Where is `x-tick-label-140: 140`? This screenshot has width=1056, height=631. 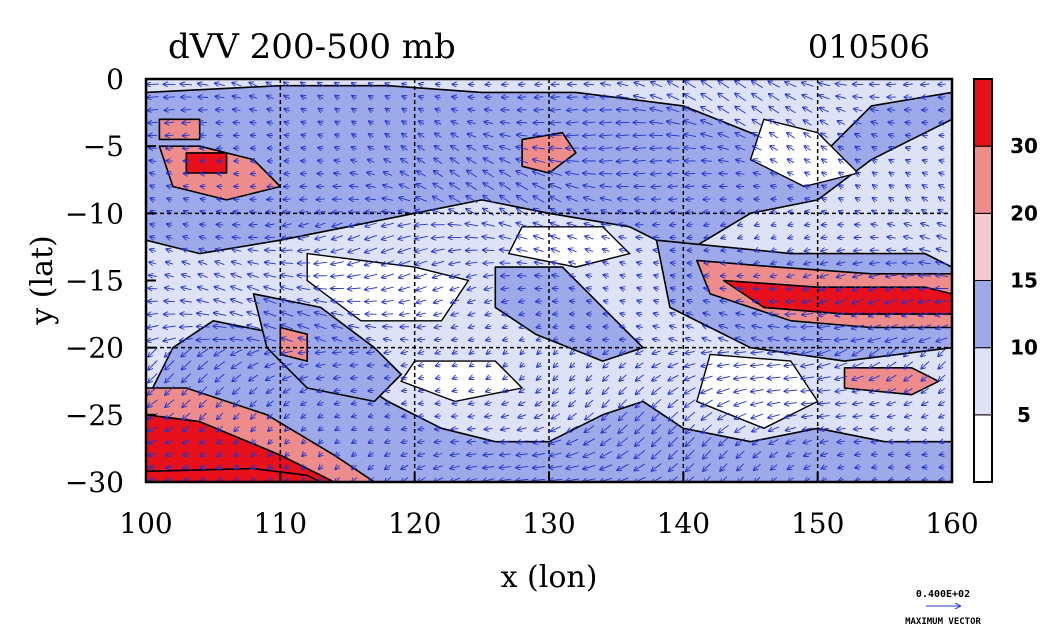 x-tick-label-140: 140 is located at coordinates (683, 523).